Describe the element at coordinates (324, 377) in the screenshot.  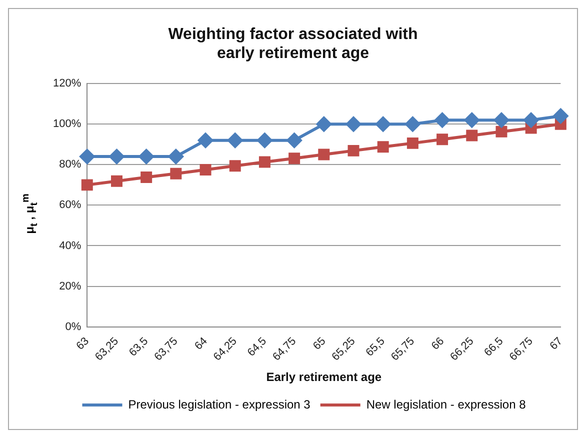
I see `x-axis-title: Early retirement age` at that location.